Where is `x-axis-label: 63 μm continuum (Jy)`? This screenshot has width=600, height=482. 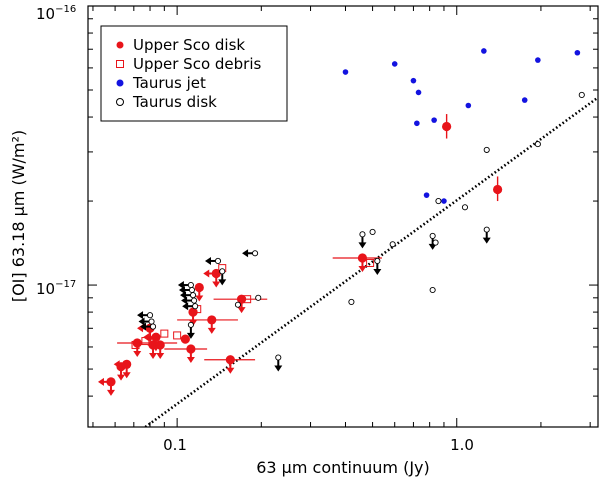 x-axis-label: 63 μm continuum (Jy) is located at coordinates (343, 467).